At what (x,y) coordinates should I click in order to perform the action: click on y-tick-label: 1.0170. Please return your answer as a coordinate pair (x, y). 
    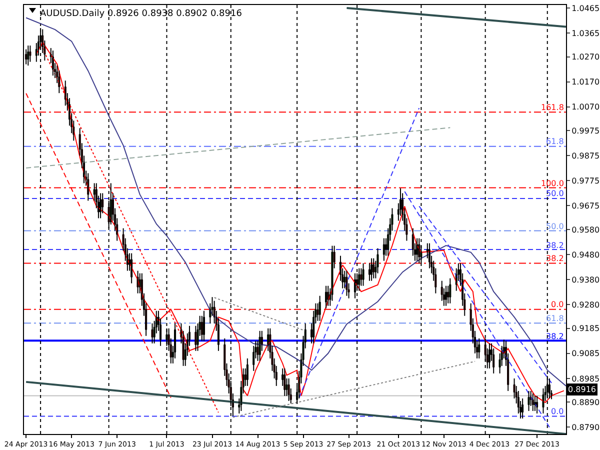
    Looking at the image, I should click on (586, 82).